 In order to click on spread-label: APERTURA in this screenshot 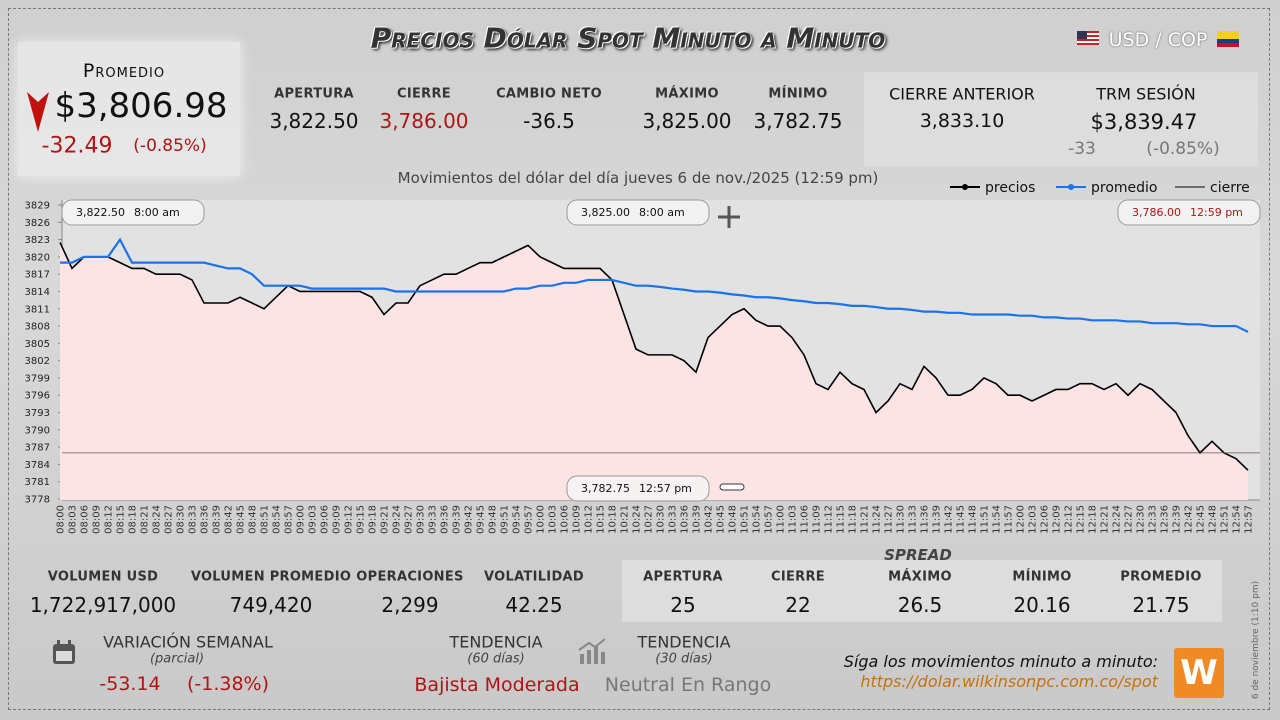, I will do `click(683, 577)`.